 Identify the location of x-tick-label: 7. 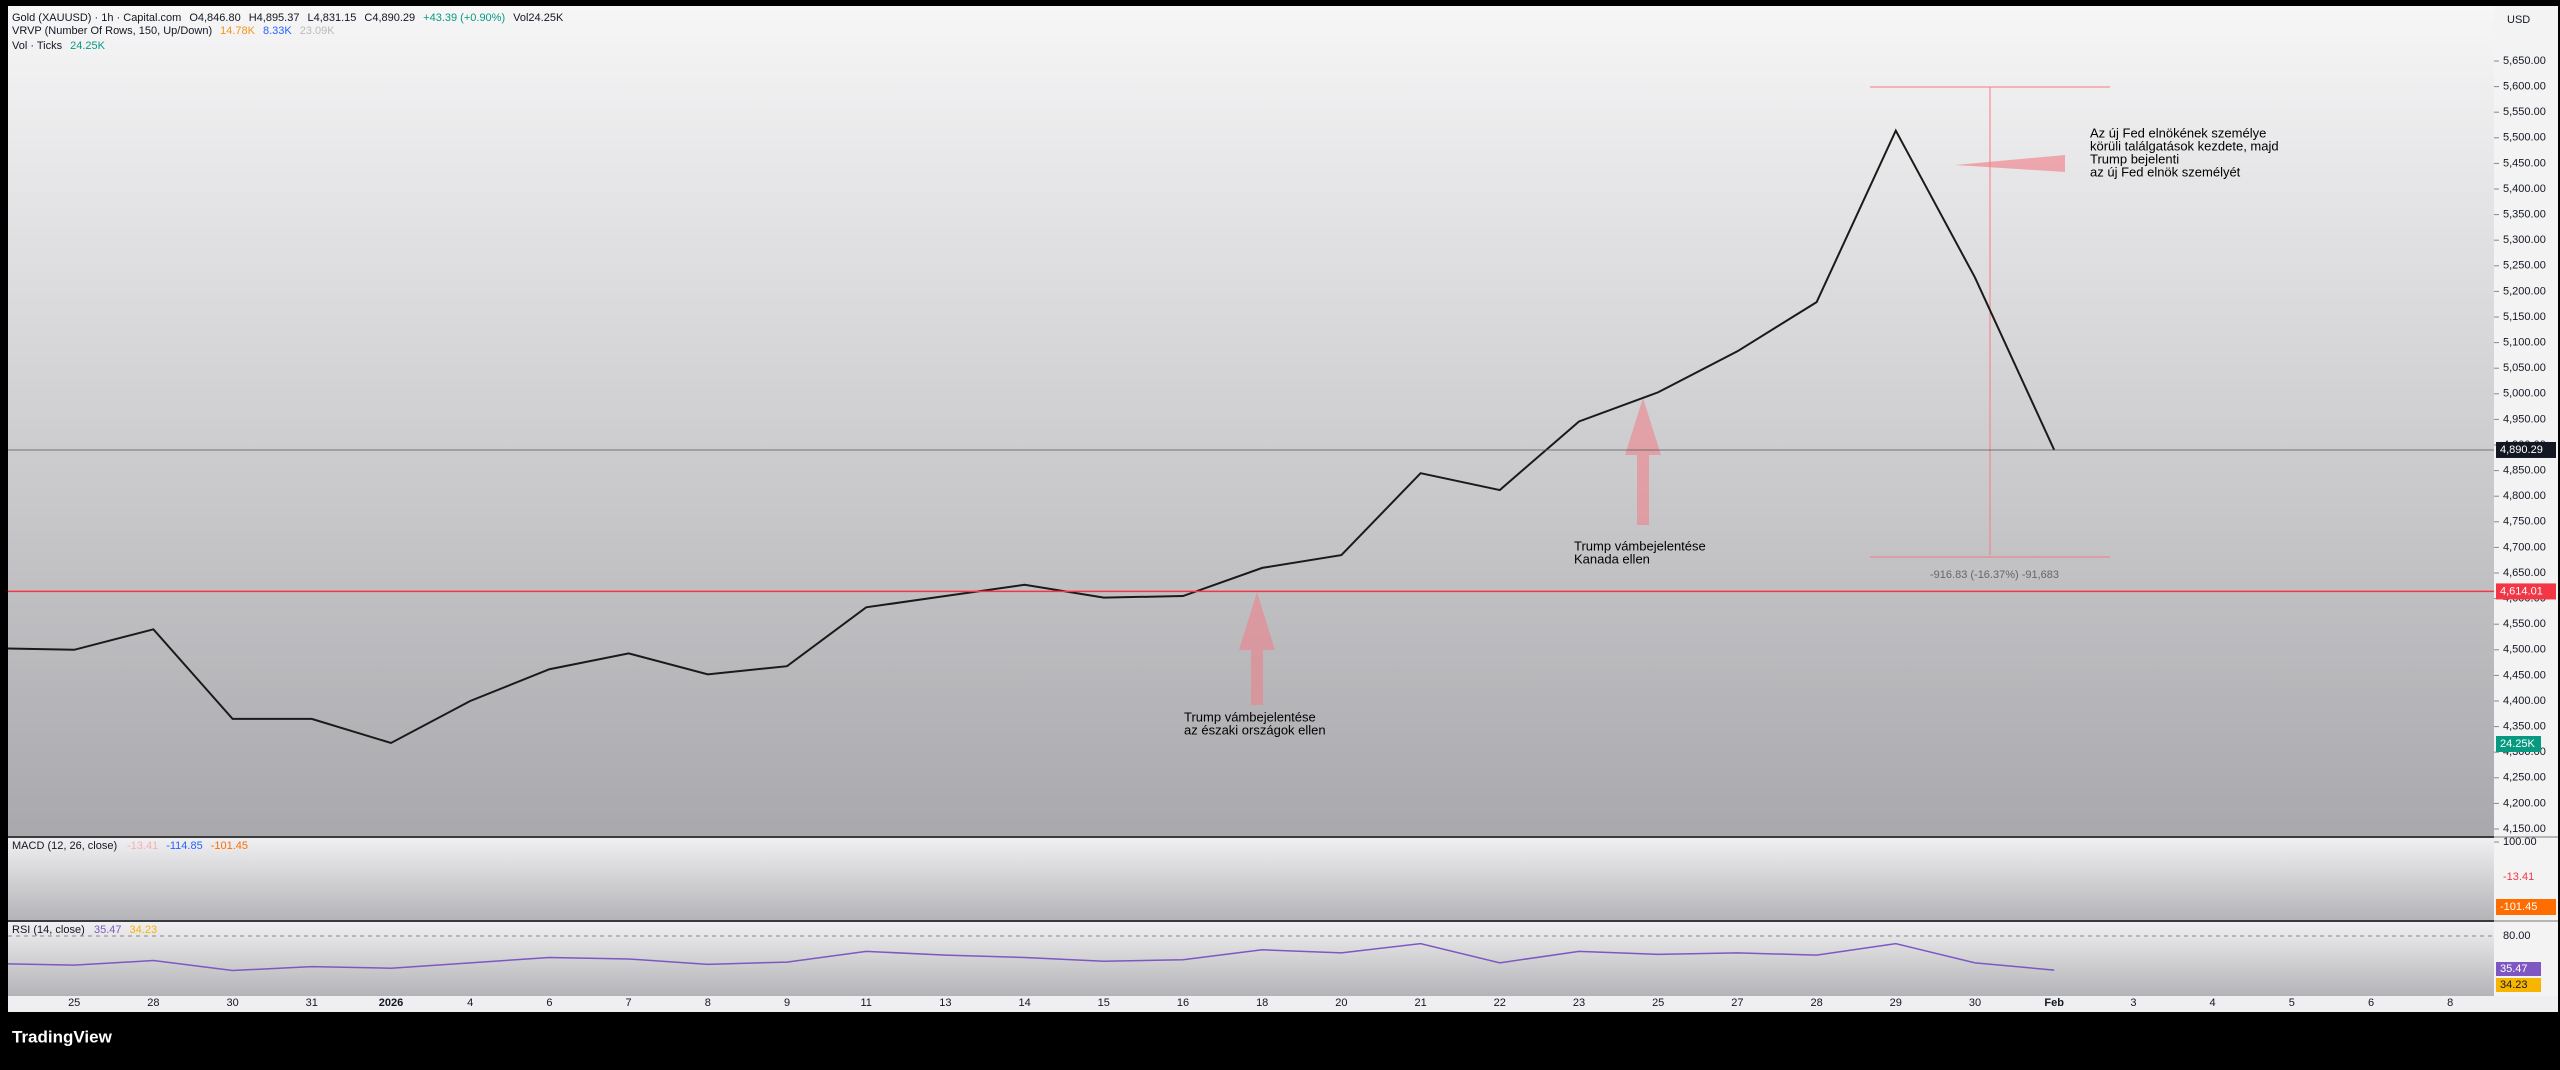
(629, 1003).